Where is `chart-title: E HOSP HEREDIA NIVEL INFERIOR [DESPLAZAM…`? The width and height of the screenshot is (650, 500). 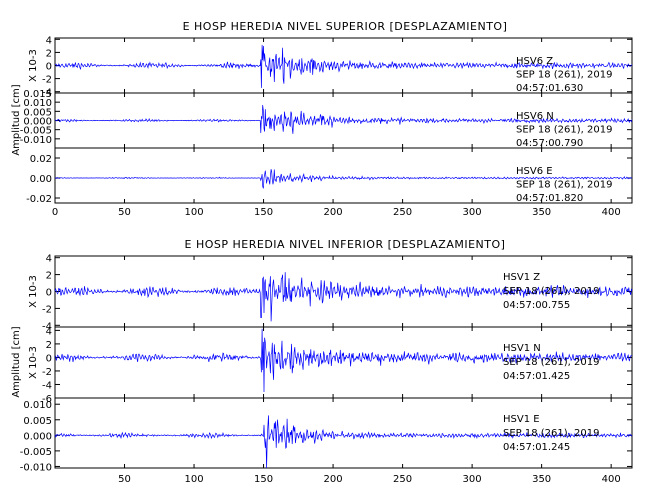 chart-title: E HOSP HEREDIA NIVEL INFERIOR [DESPLAZAM… is located at coordinates (345, 244).